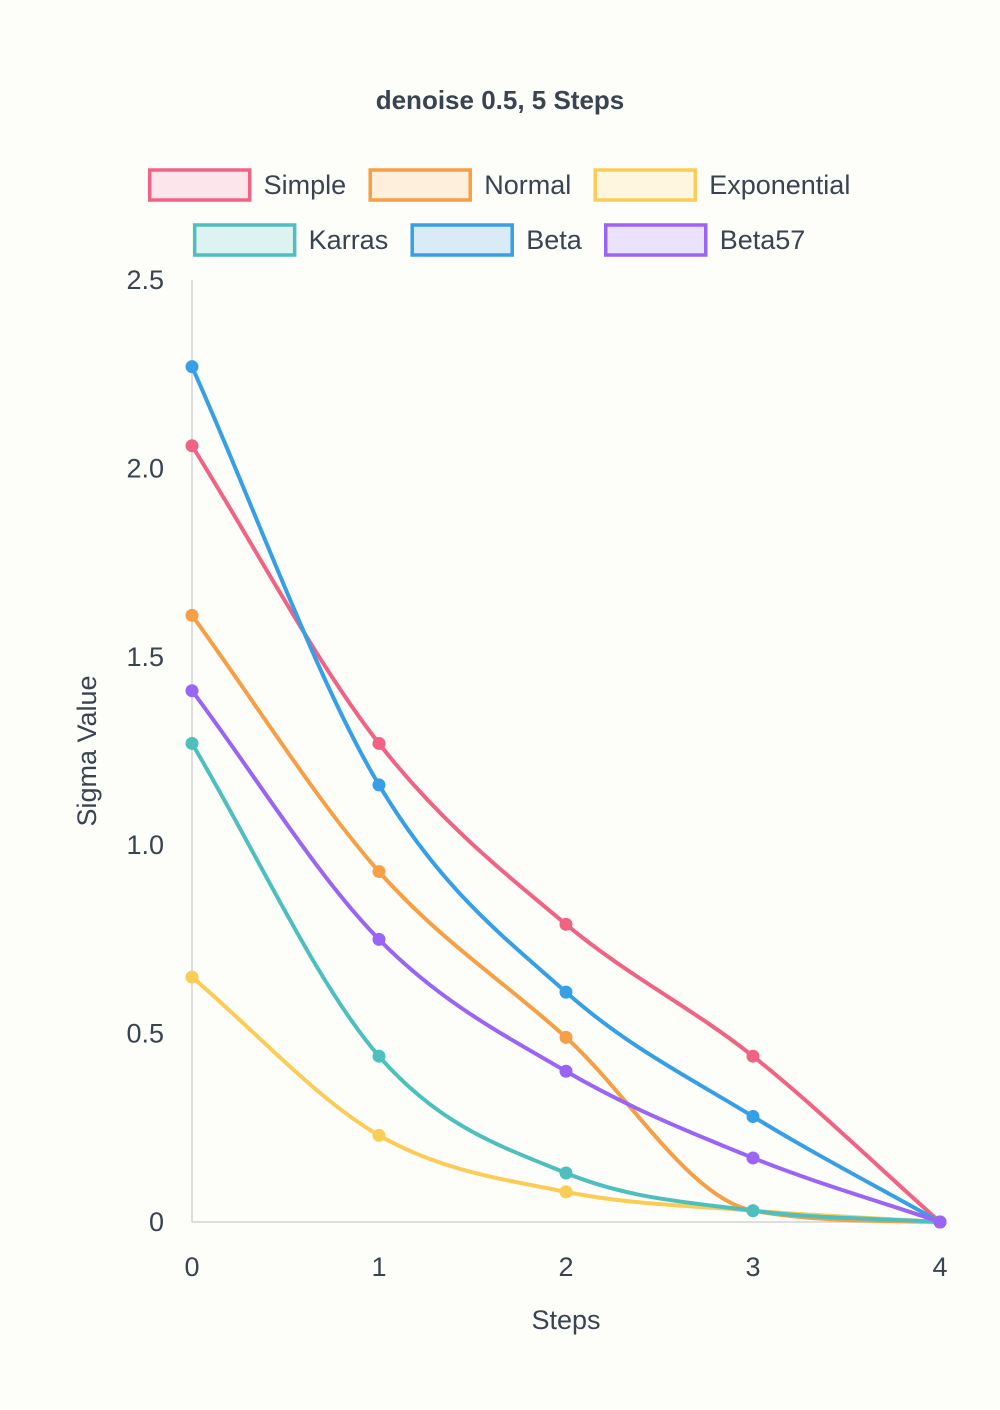 Image resolution: width=1000 pixels, height=1410 pixels. What do you see at coordinates (145, 845) in the screenshot?
I see `y-tick-label: 1.0` at bounding box center [145, 845].